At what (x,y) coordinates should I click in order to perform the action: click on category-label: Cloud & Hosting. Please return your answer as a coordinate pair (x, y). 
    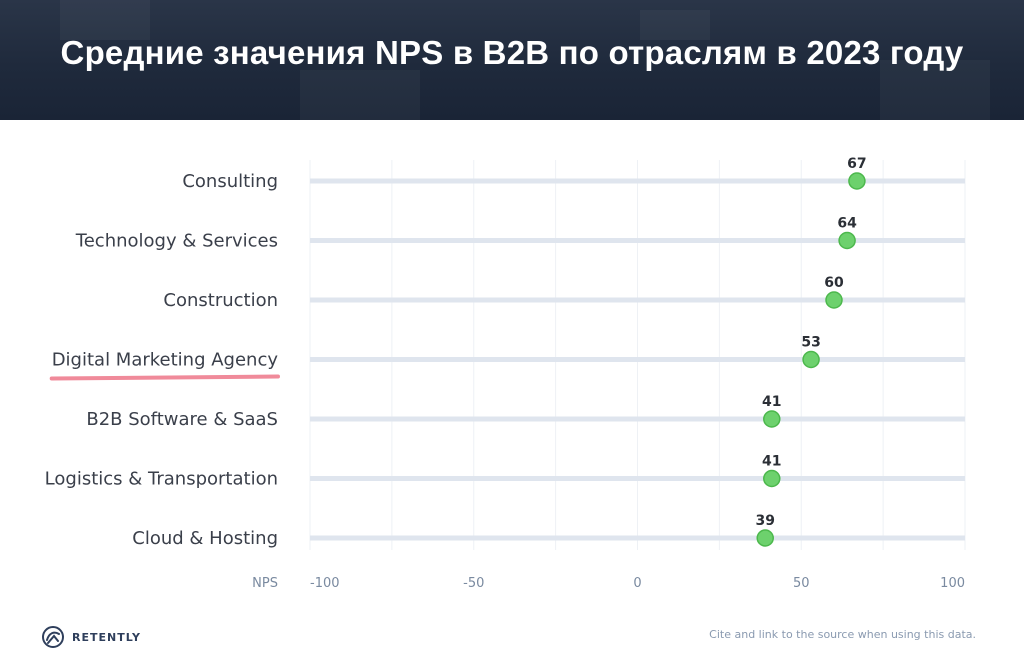
    Looking at the image, I should click on (205, 538).